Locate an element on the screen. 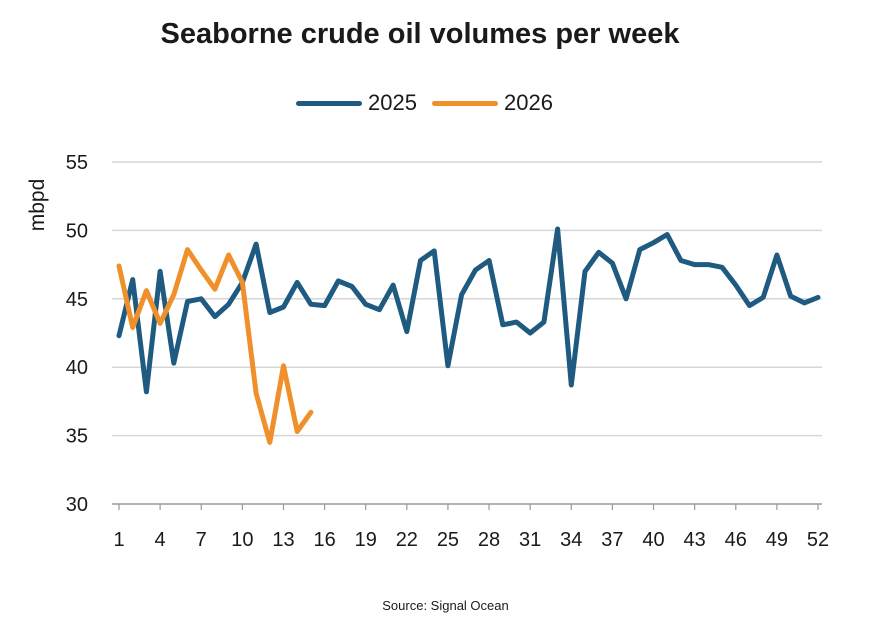 The image size is (891, 636). legend-item-2025: 2025 is located at coordinates (356, 103).